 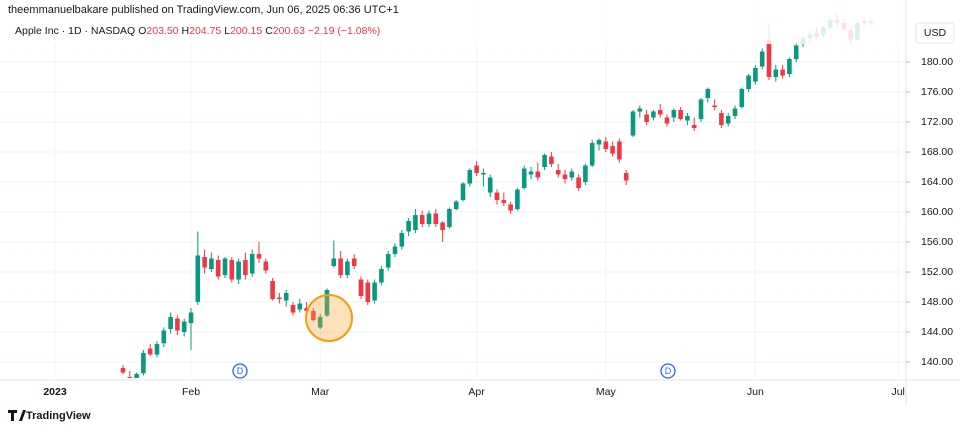 What do you see at coordinates (476, 392) in the screenshot?
I see `x-tick-label: Apr` at bounding box center [476, 392].